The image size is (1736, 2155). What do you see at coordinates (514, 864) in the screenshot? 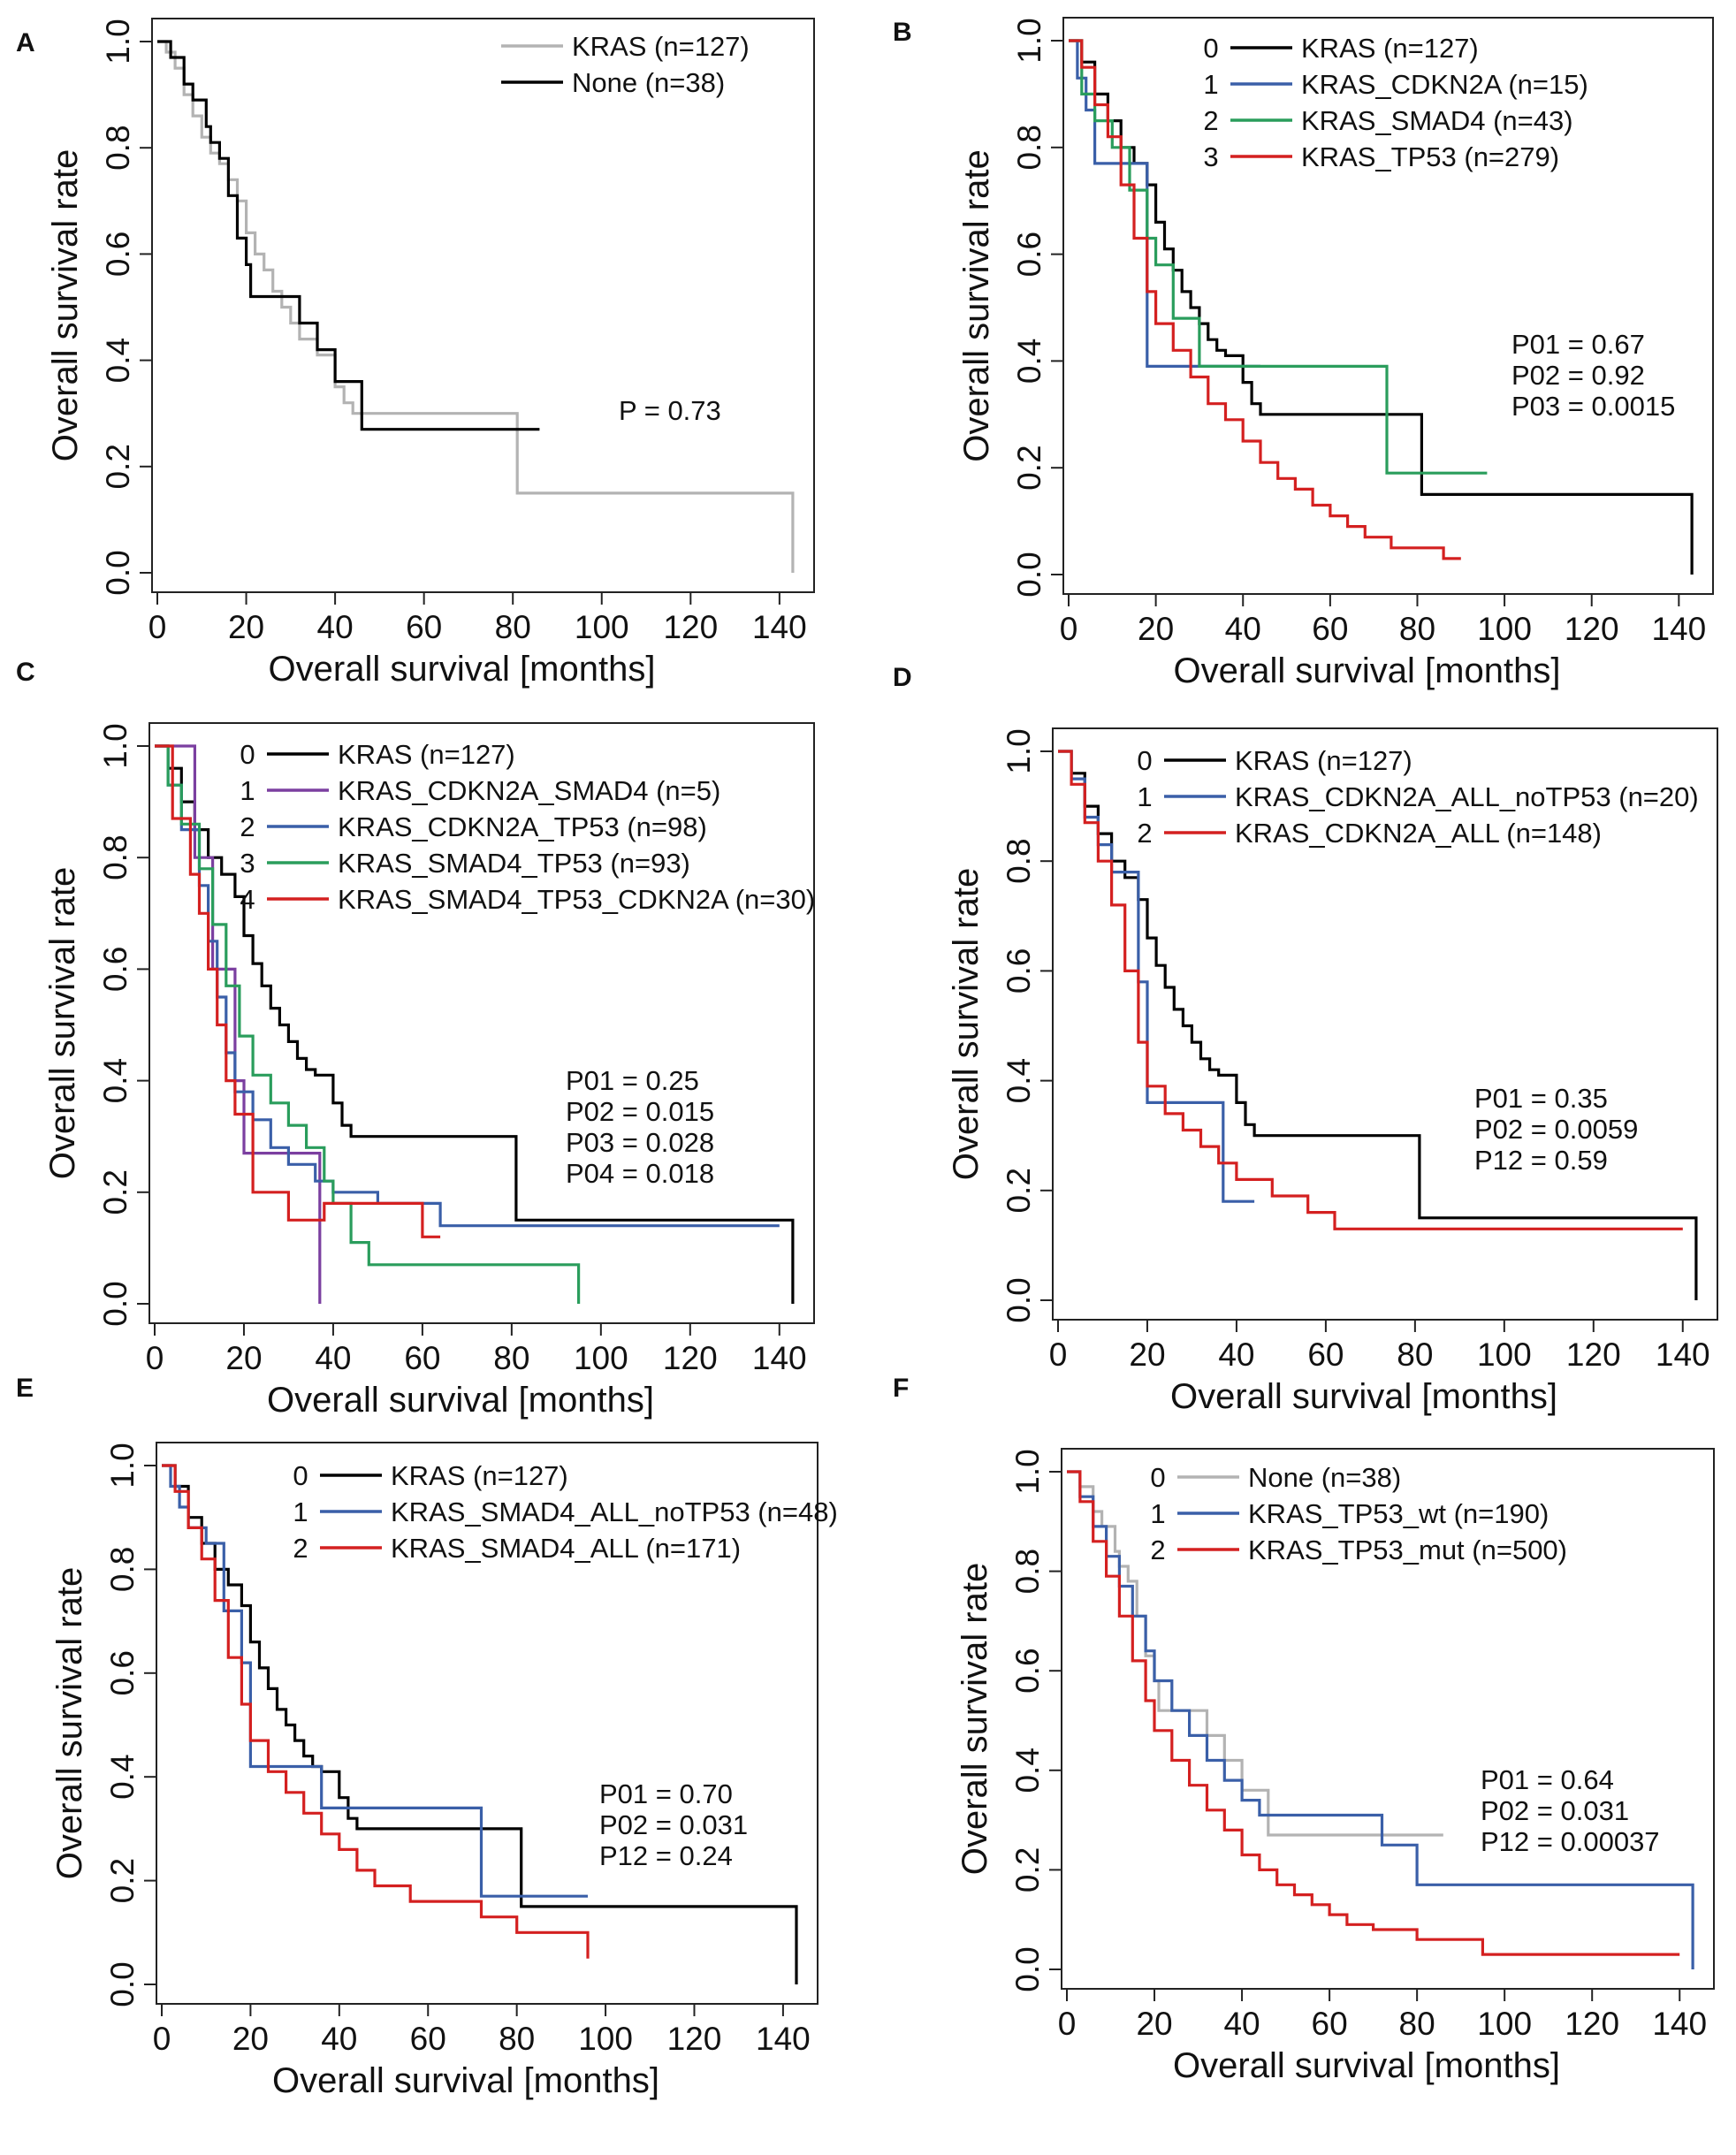
I see `legend-label: KRAS_SMAD4_TP53 (n=93)` at bounding box center [514, 864].